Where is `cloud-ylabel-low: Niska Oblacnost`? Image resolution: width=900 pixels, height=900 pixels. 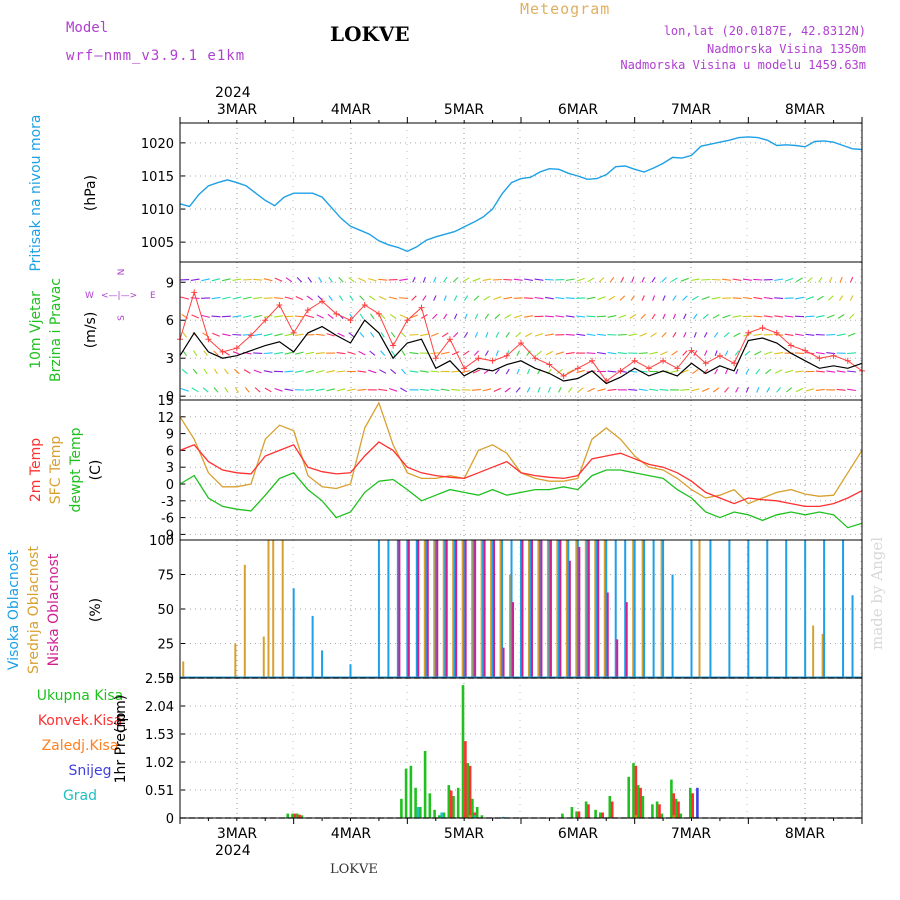
cloud-ylabel-low: Niska Oblacnost is located at coordinates (54, 609).